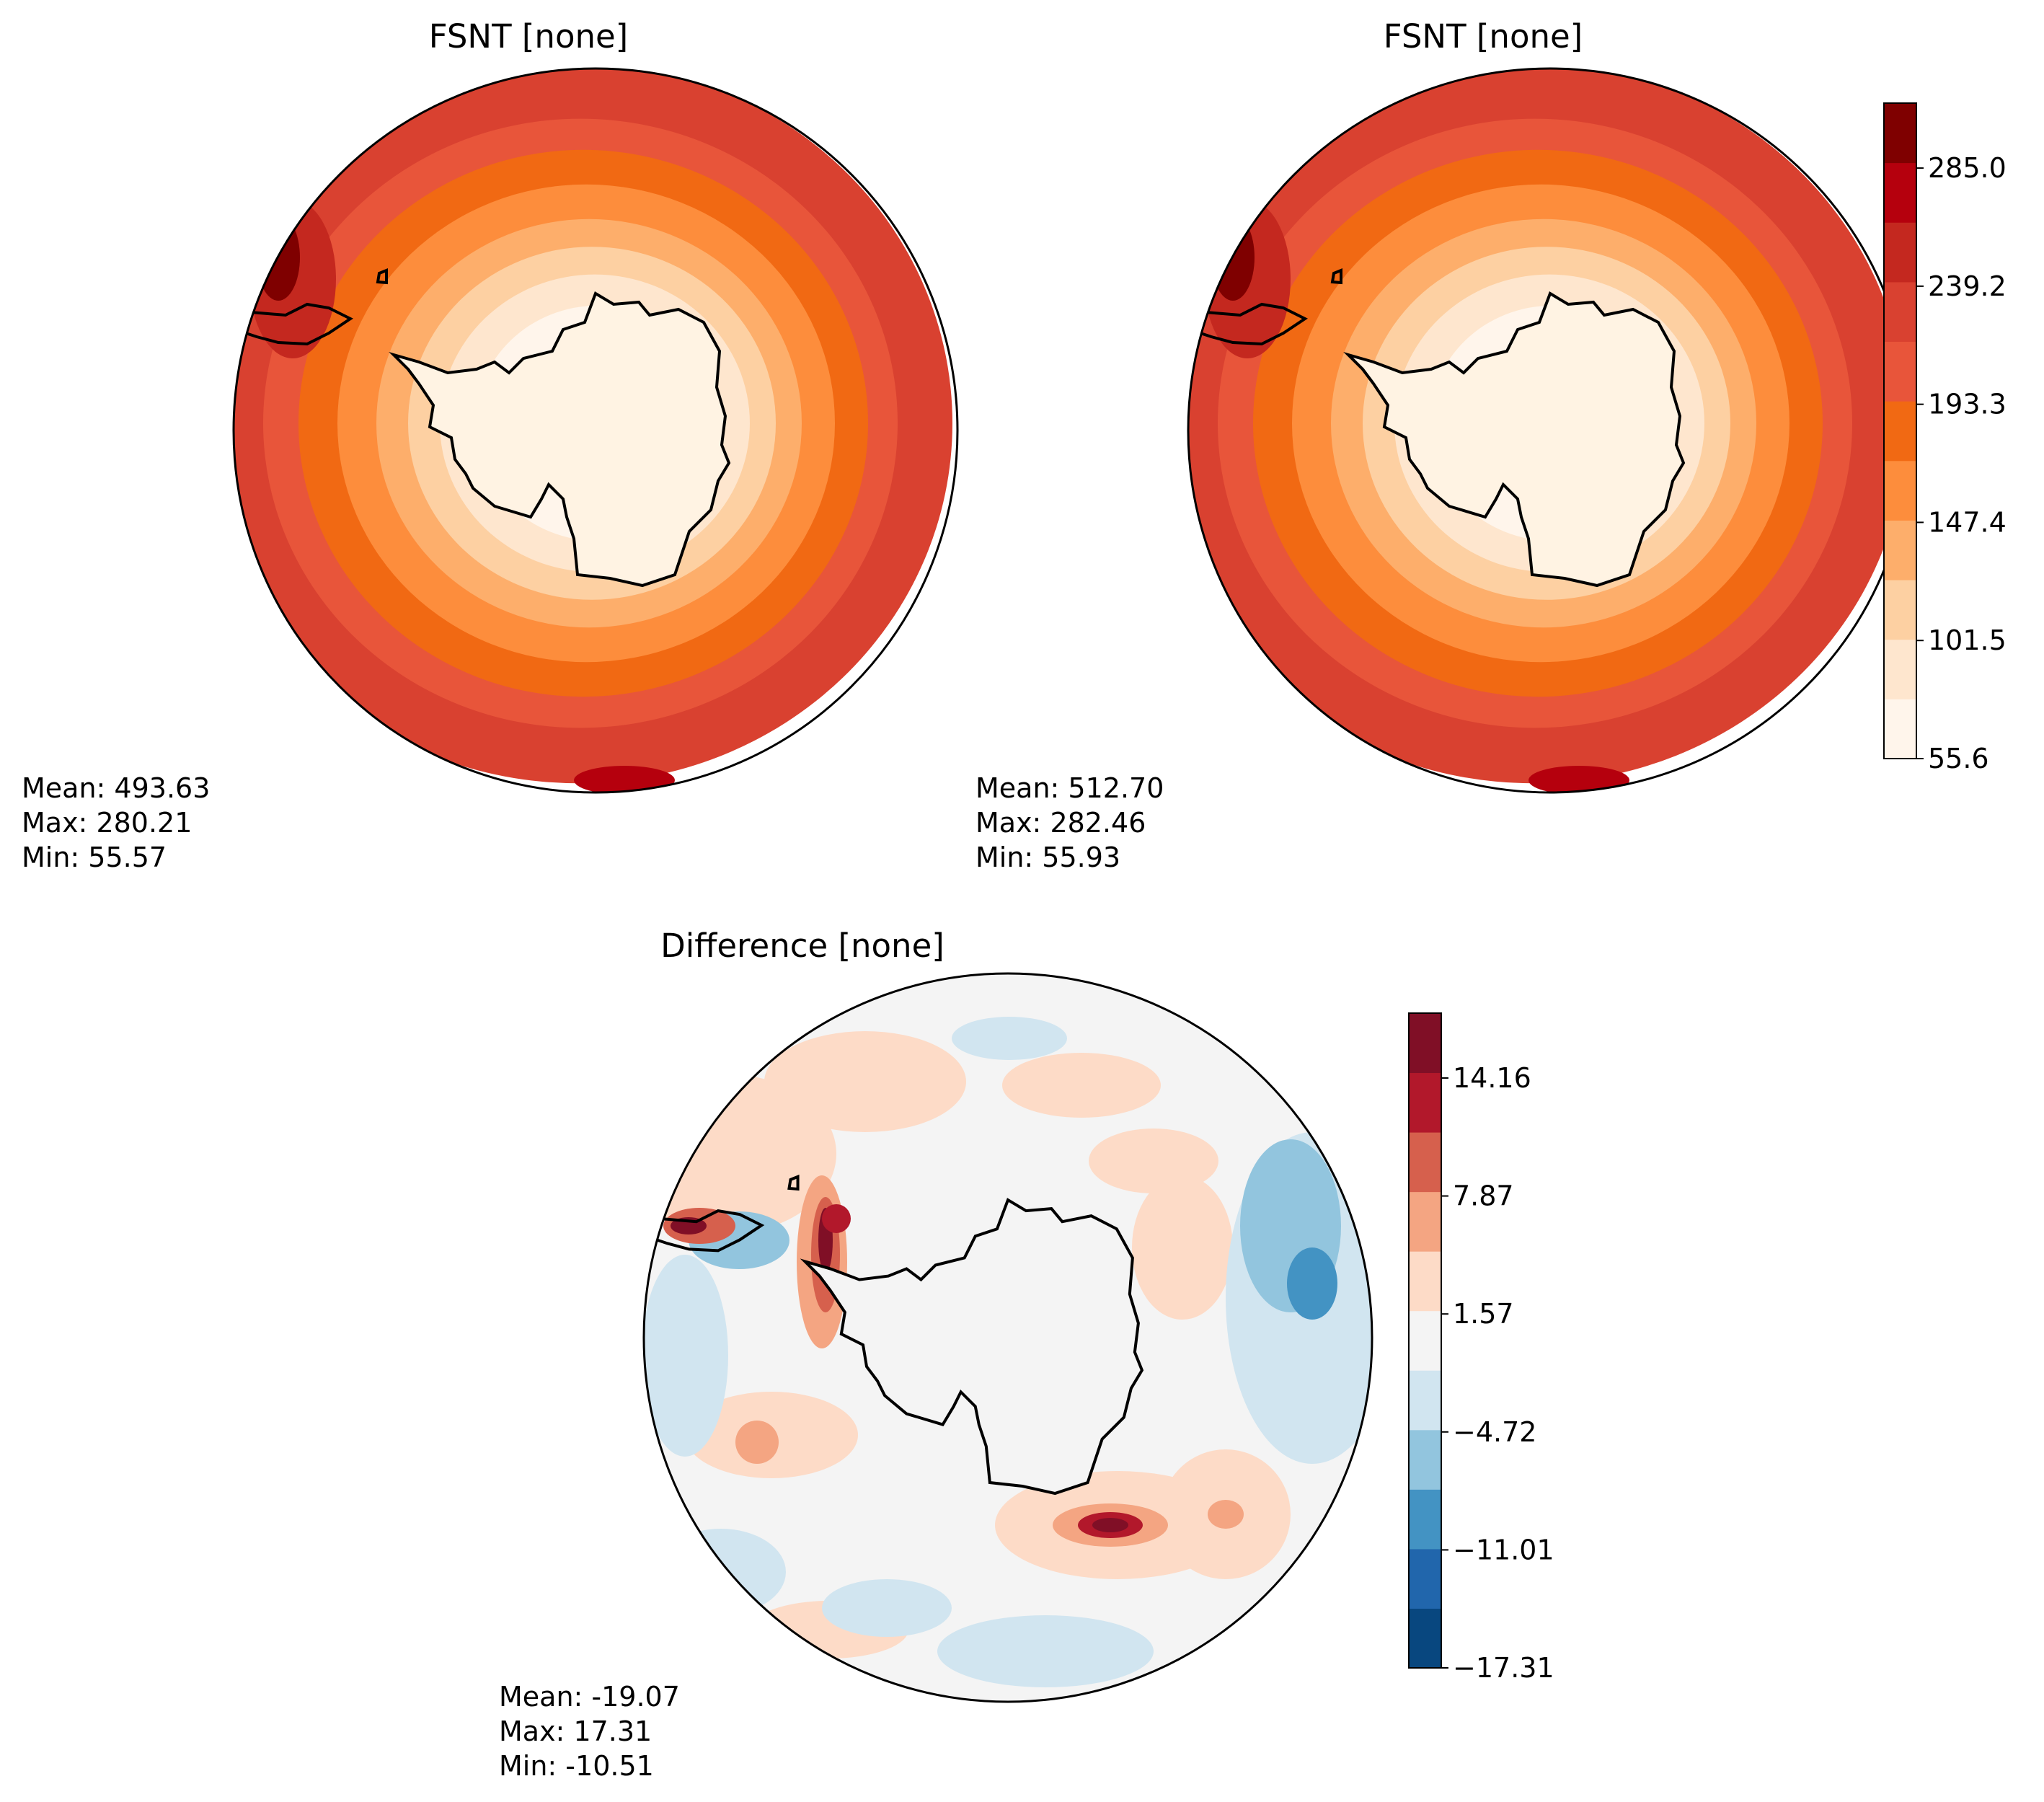 The image size is (2044, 1802). Describe the element at coordinates (116, 788) in the screenshot. I see `stat-mean: Mean: 493.63` at that location.